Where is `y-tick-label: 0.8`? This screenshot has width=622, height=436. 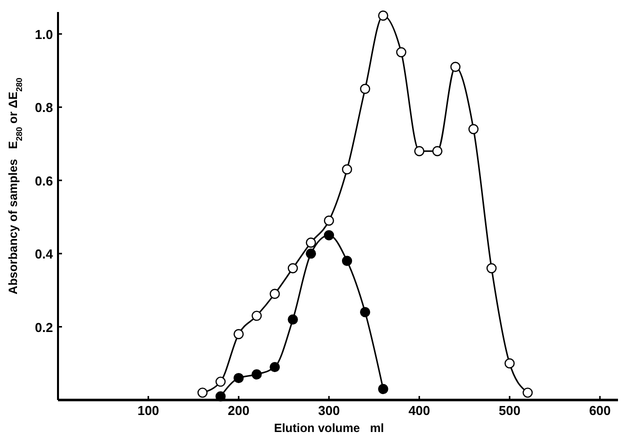
y-tick-label: 0.8 is located at coordinates (43, 108).